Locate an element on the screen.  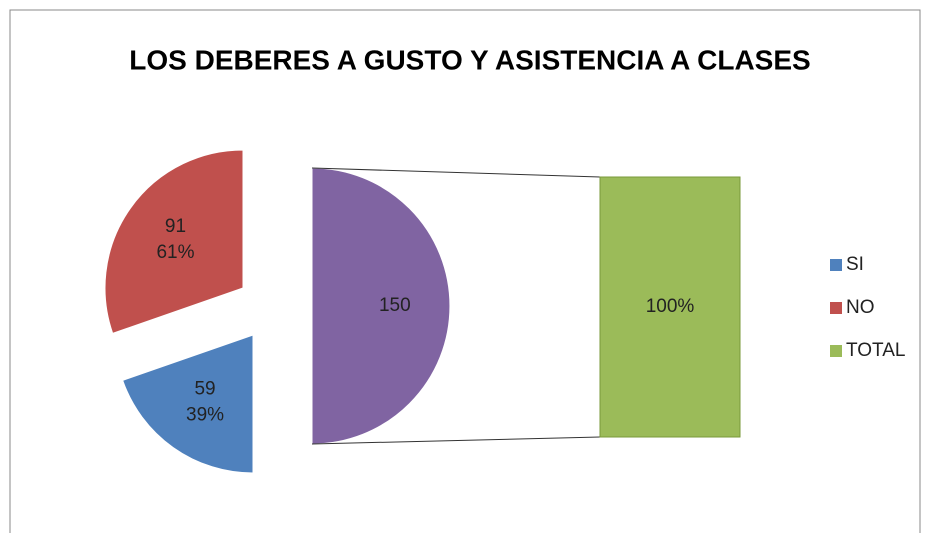
legend-label: SI is located at coordinates (855, 264).